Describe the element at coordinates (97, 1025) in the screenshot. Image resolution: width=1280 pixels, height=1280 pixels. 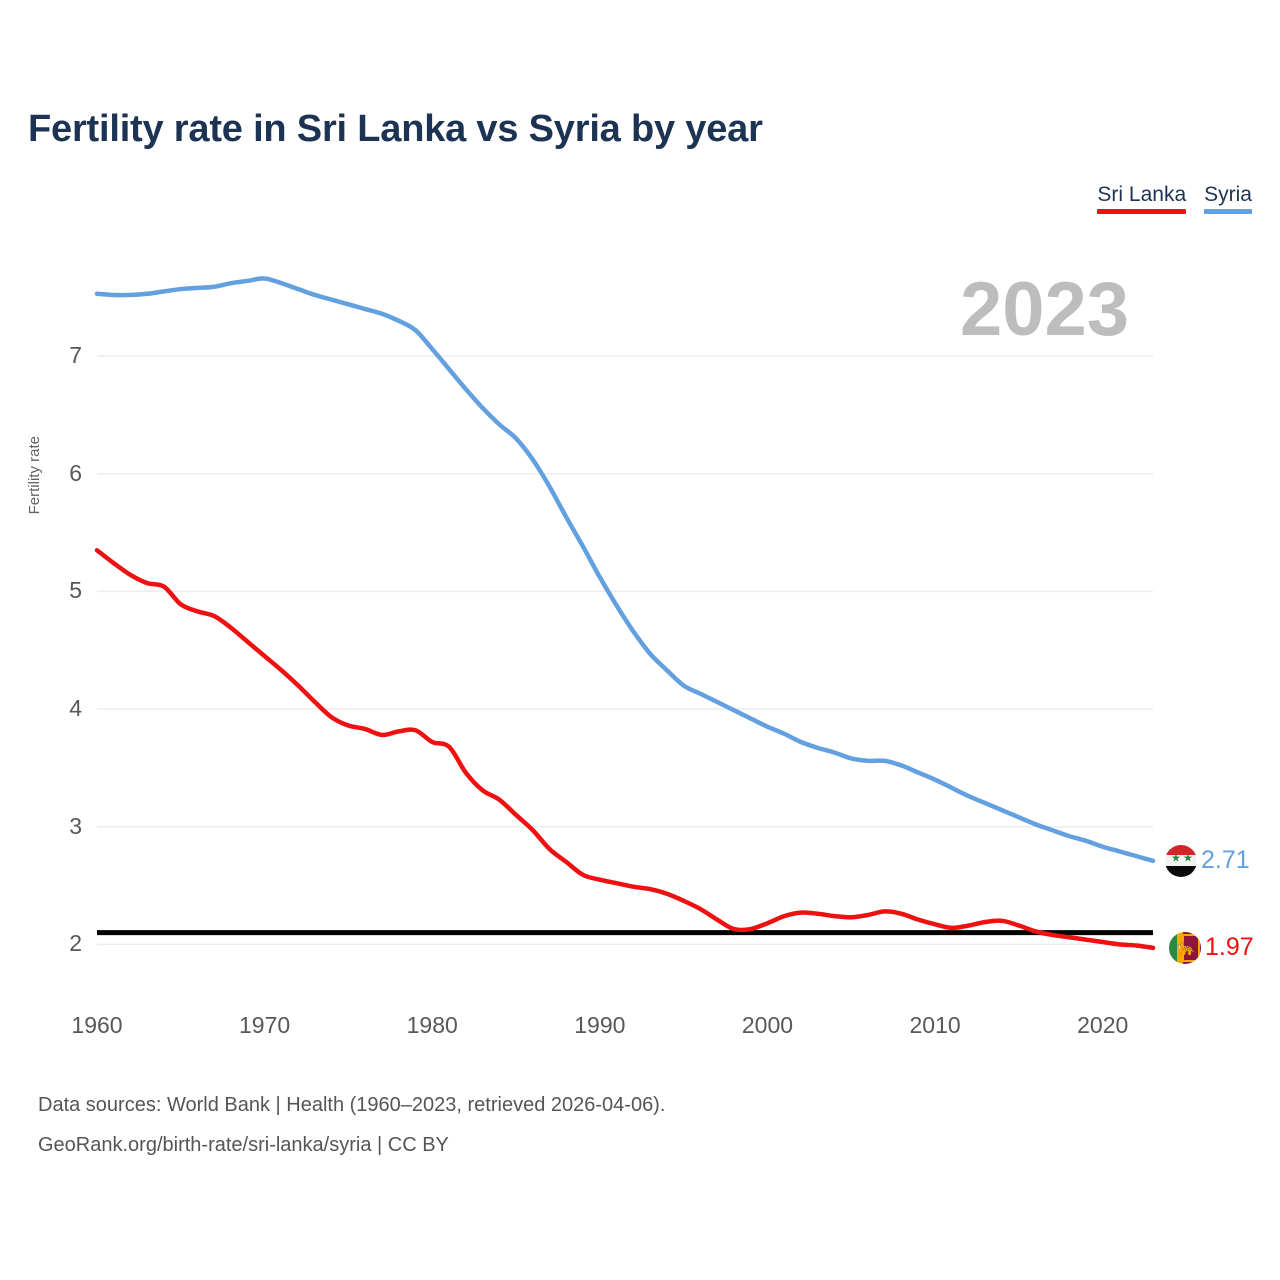
I see `x-tick-1960: 1960` at that location.